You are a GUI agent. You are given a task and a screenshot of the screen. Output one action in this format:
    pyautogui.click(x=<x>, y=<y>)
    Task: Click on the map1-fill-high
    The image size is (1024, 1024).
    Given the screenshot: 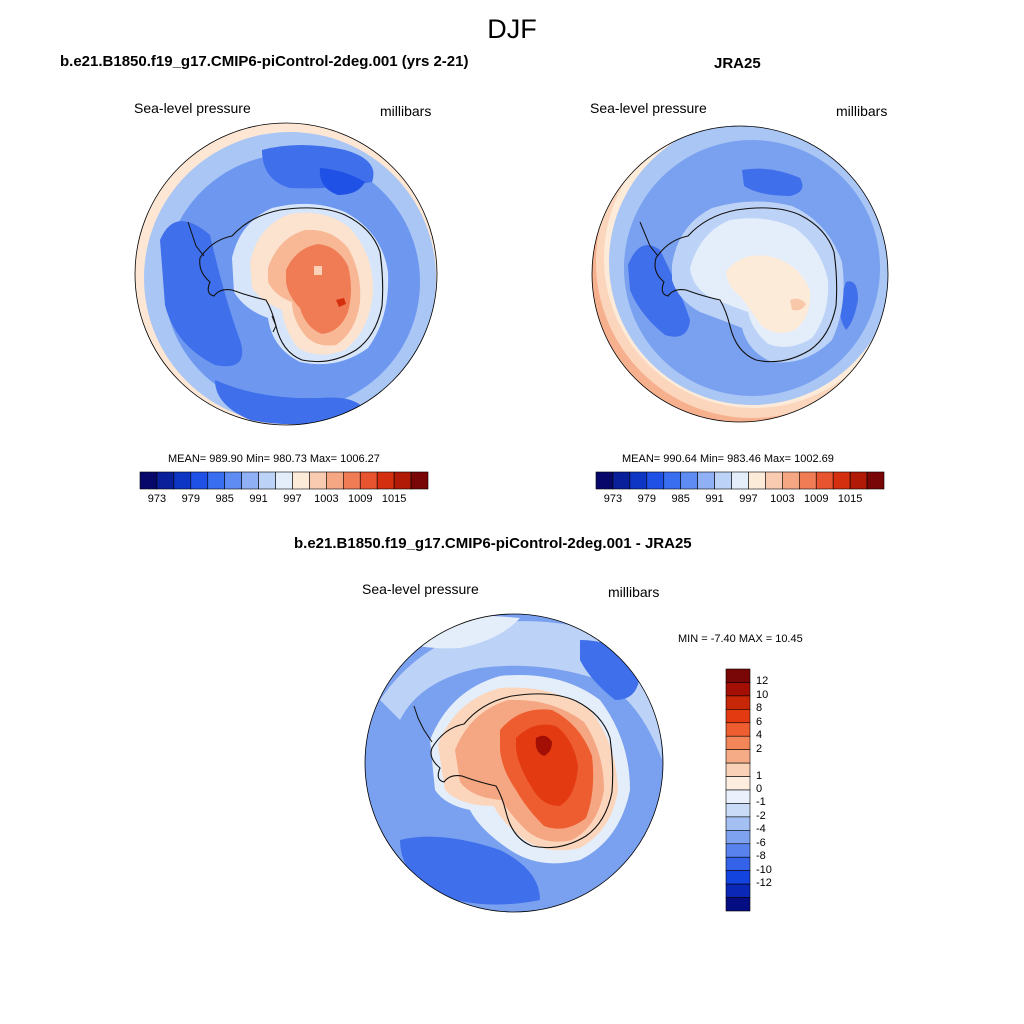 What is the action you would take?
    pyautogui.click(x=318, y=289)
    